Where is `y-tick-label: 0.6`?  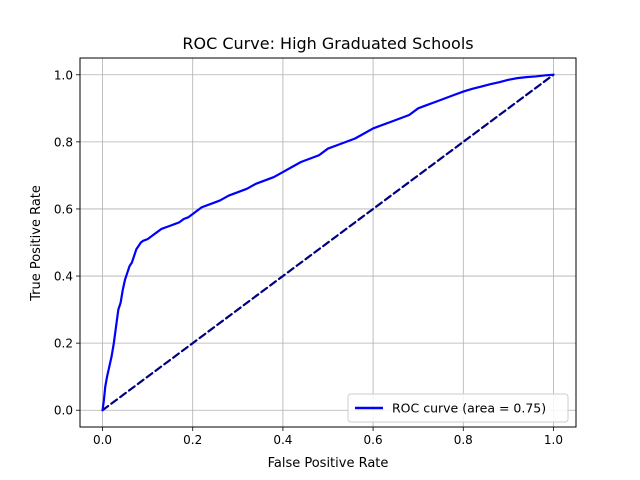 y-tick-label: 0.6 is located at coordinates (63, 209).